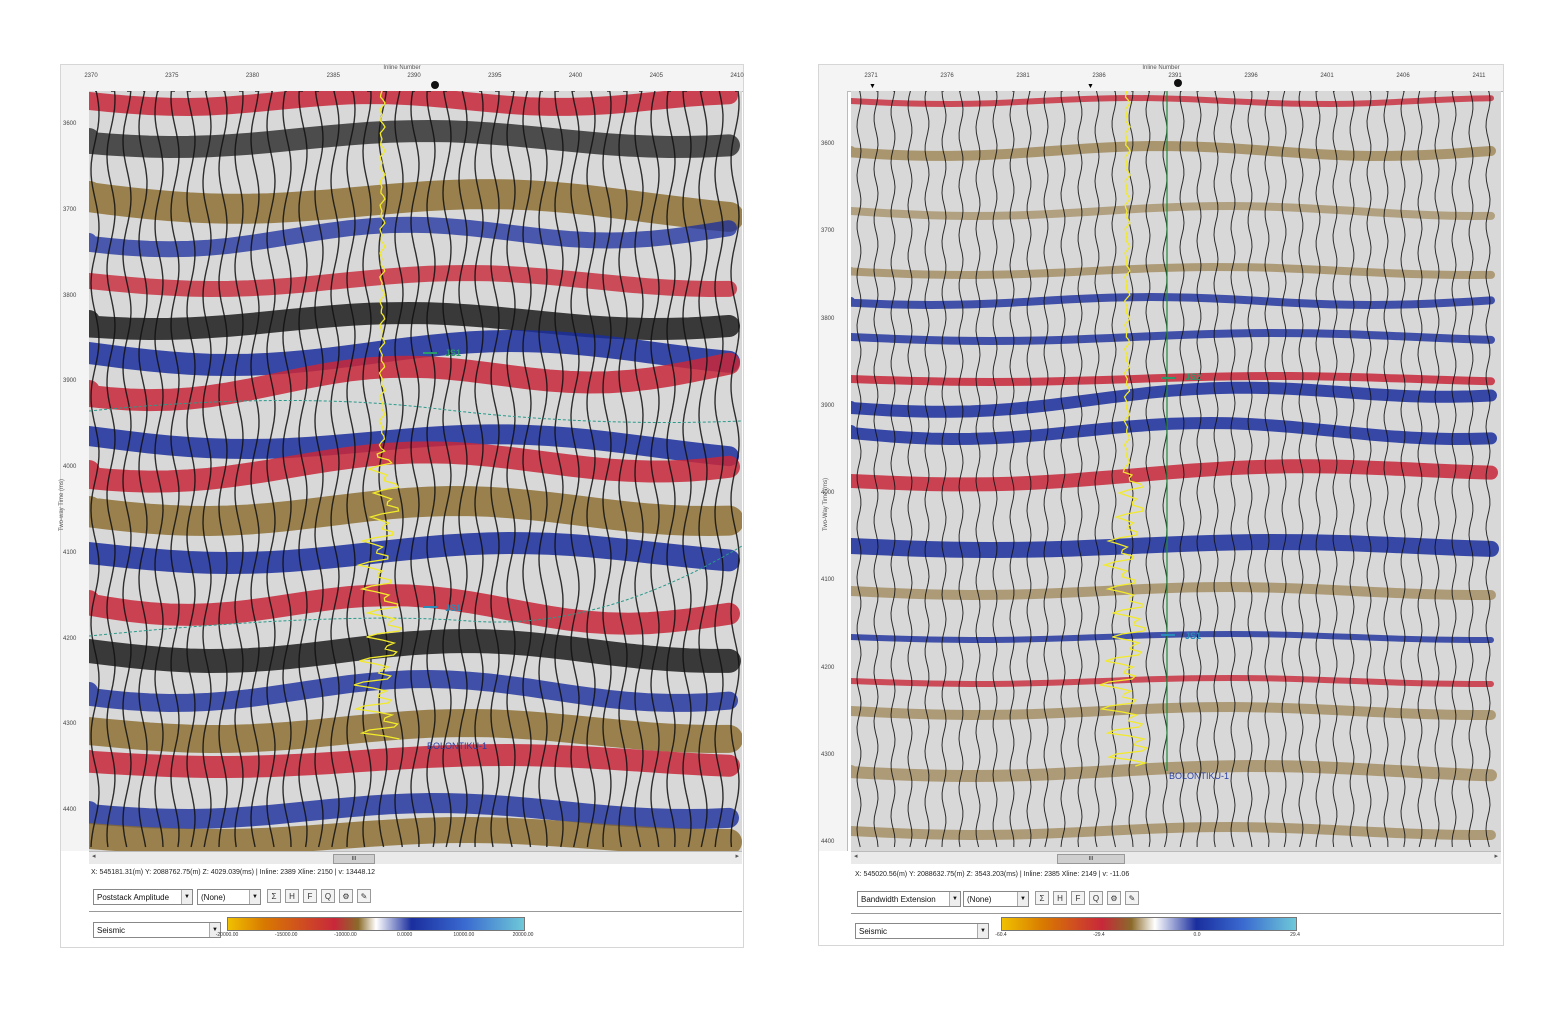 This screenshot has width=1562, height=1012. Describe the element at coordinates (70, 724) in the screenshot. I see `y-tick-label: 4300` at that location.